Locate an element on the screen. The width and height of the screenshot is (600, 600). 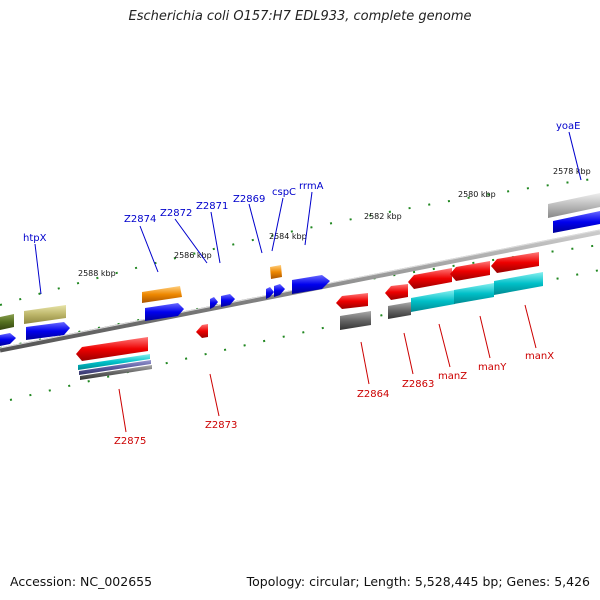
gene-label: Z2874 is located at coordinates (140, 219).